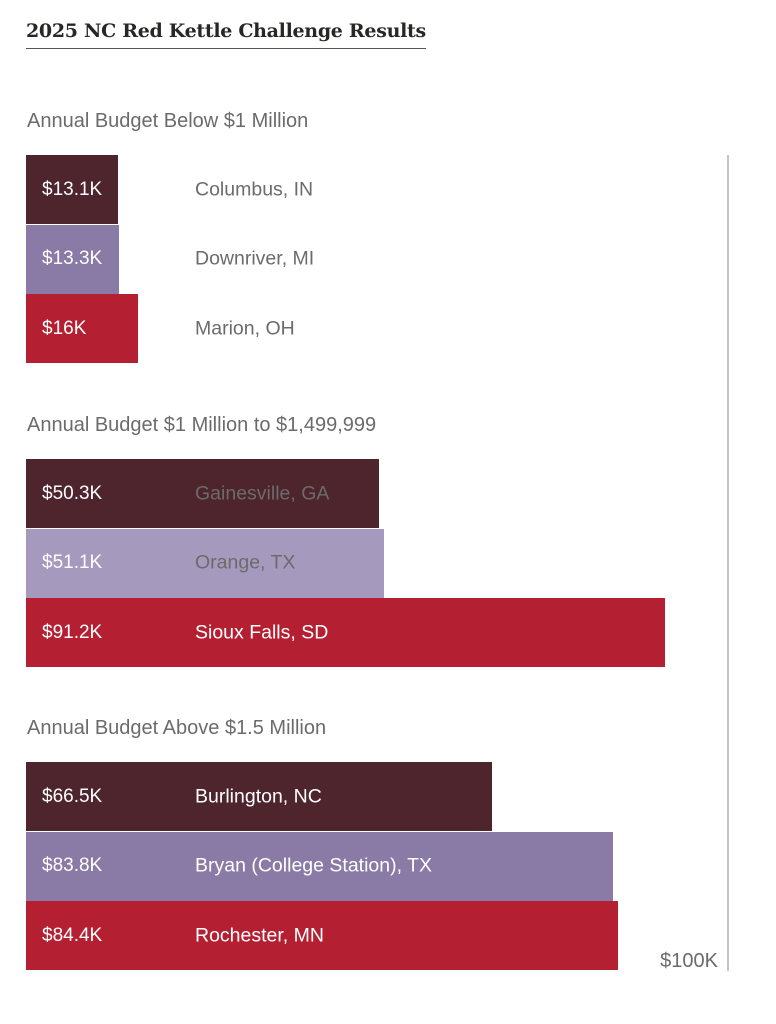  I want to click on bar-value-label: $51.1K, so click(72, 562).